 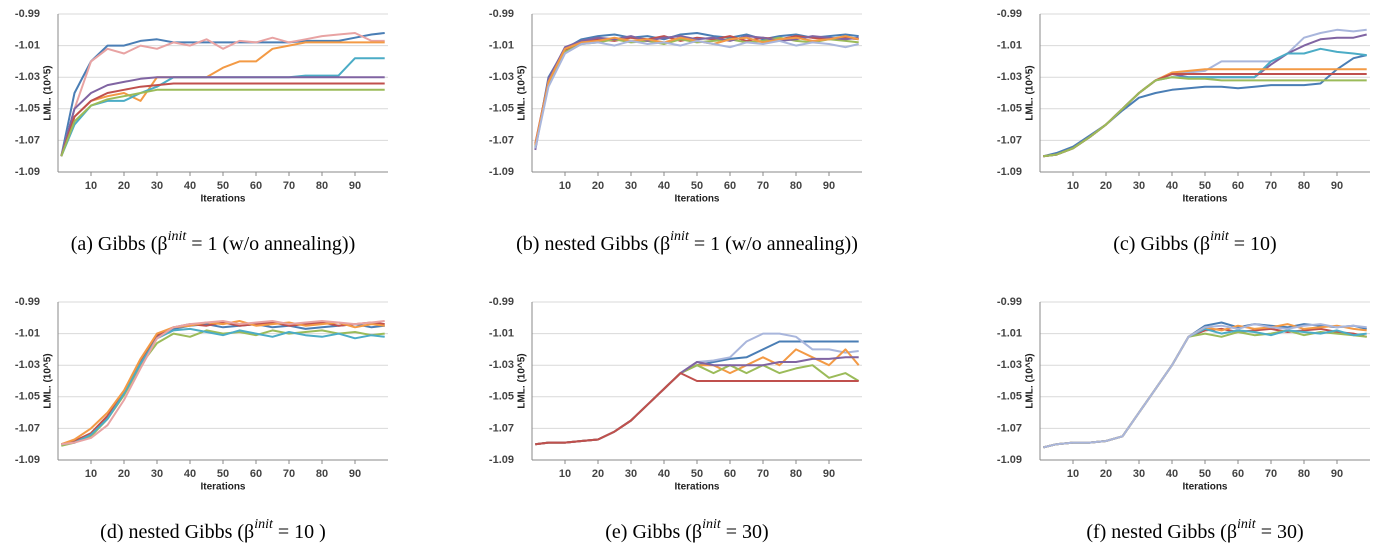 I want to click on caption: (a) Gibbs (βinit = 1 (w/o annealing)), so click(x=213, y=241).